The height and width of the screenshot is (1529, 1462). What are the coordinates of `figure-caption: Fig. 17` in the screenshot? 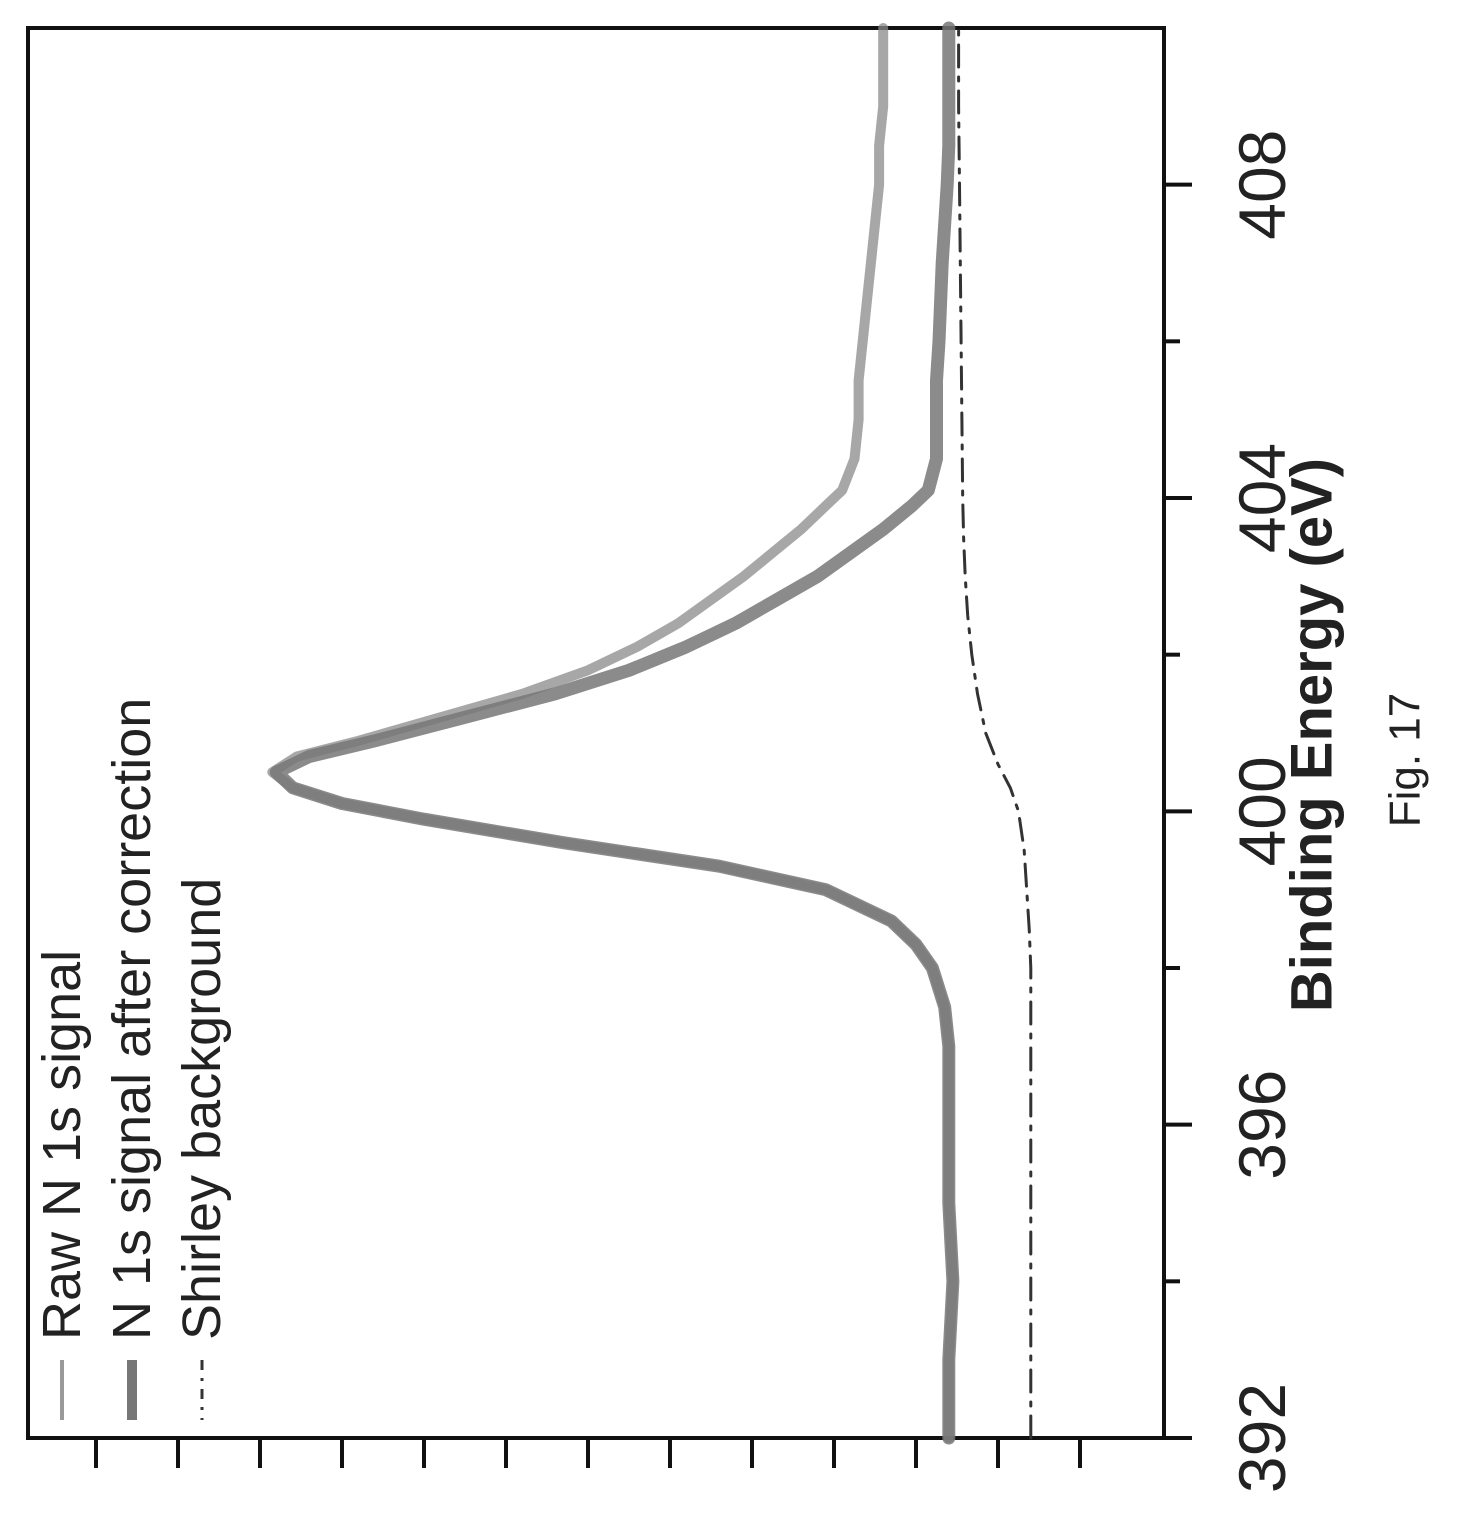 It's located at (1405, 760).